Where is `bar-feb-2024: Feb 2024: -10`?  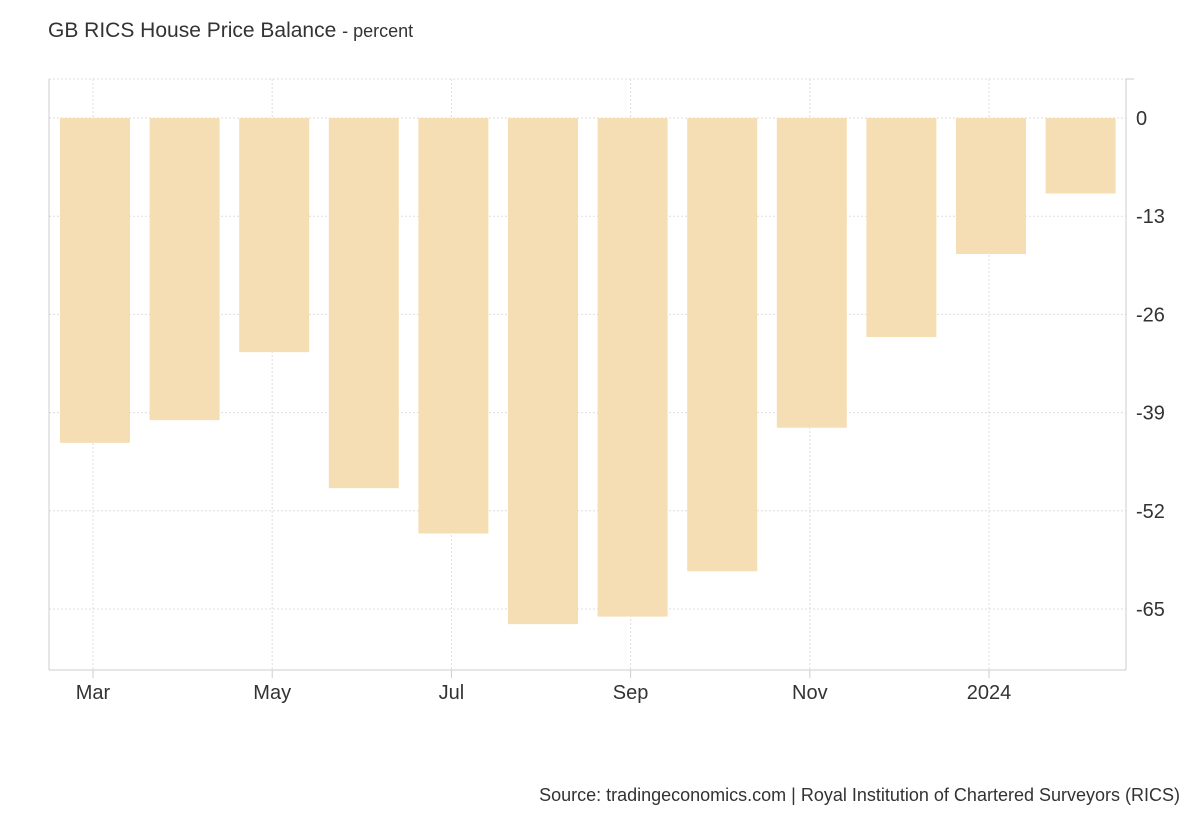
bar-feb-2024: Feb 2024: -10 is located at coordinates (1080, 156).